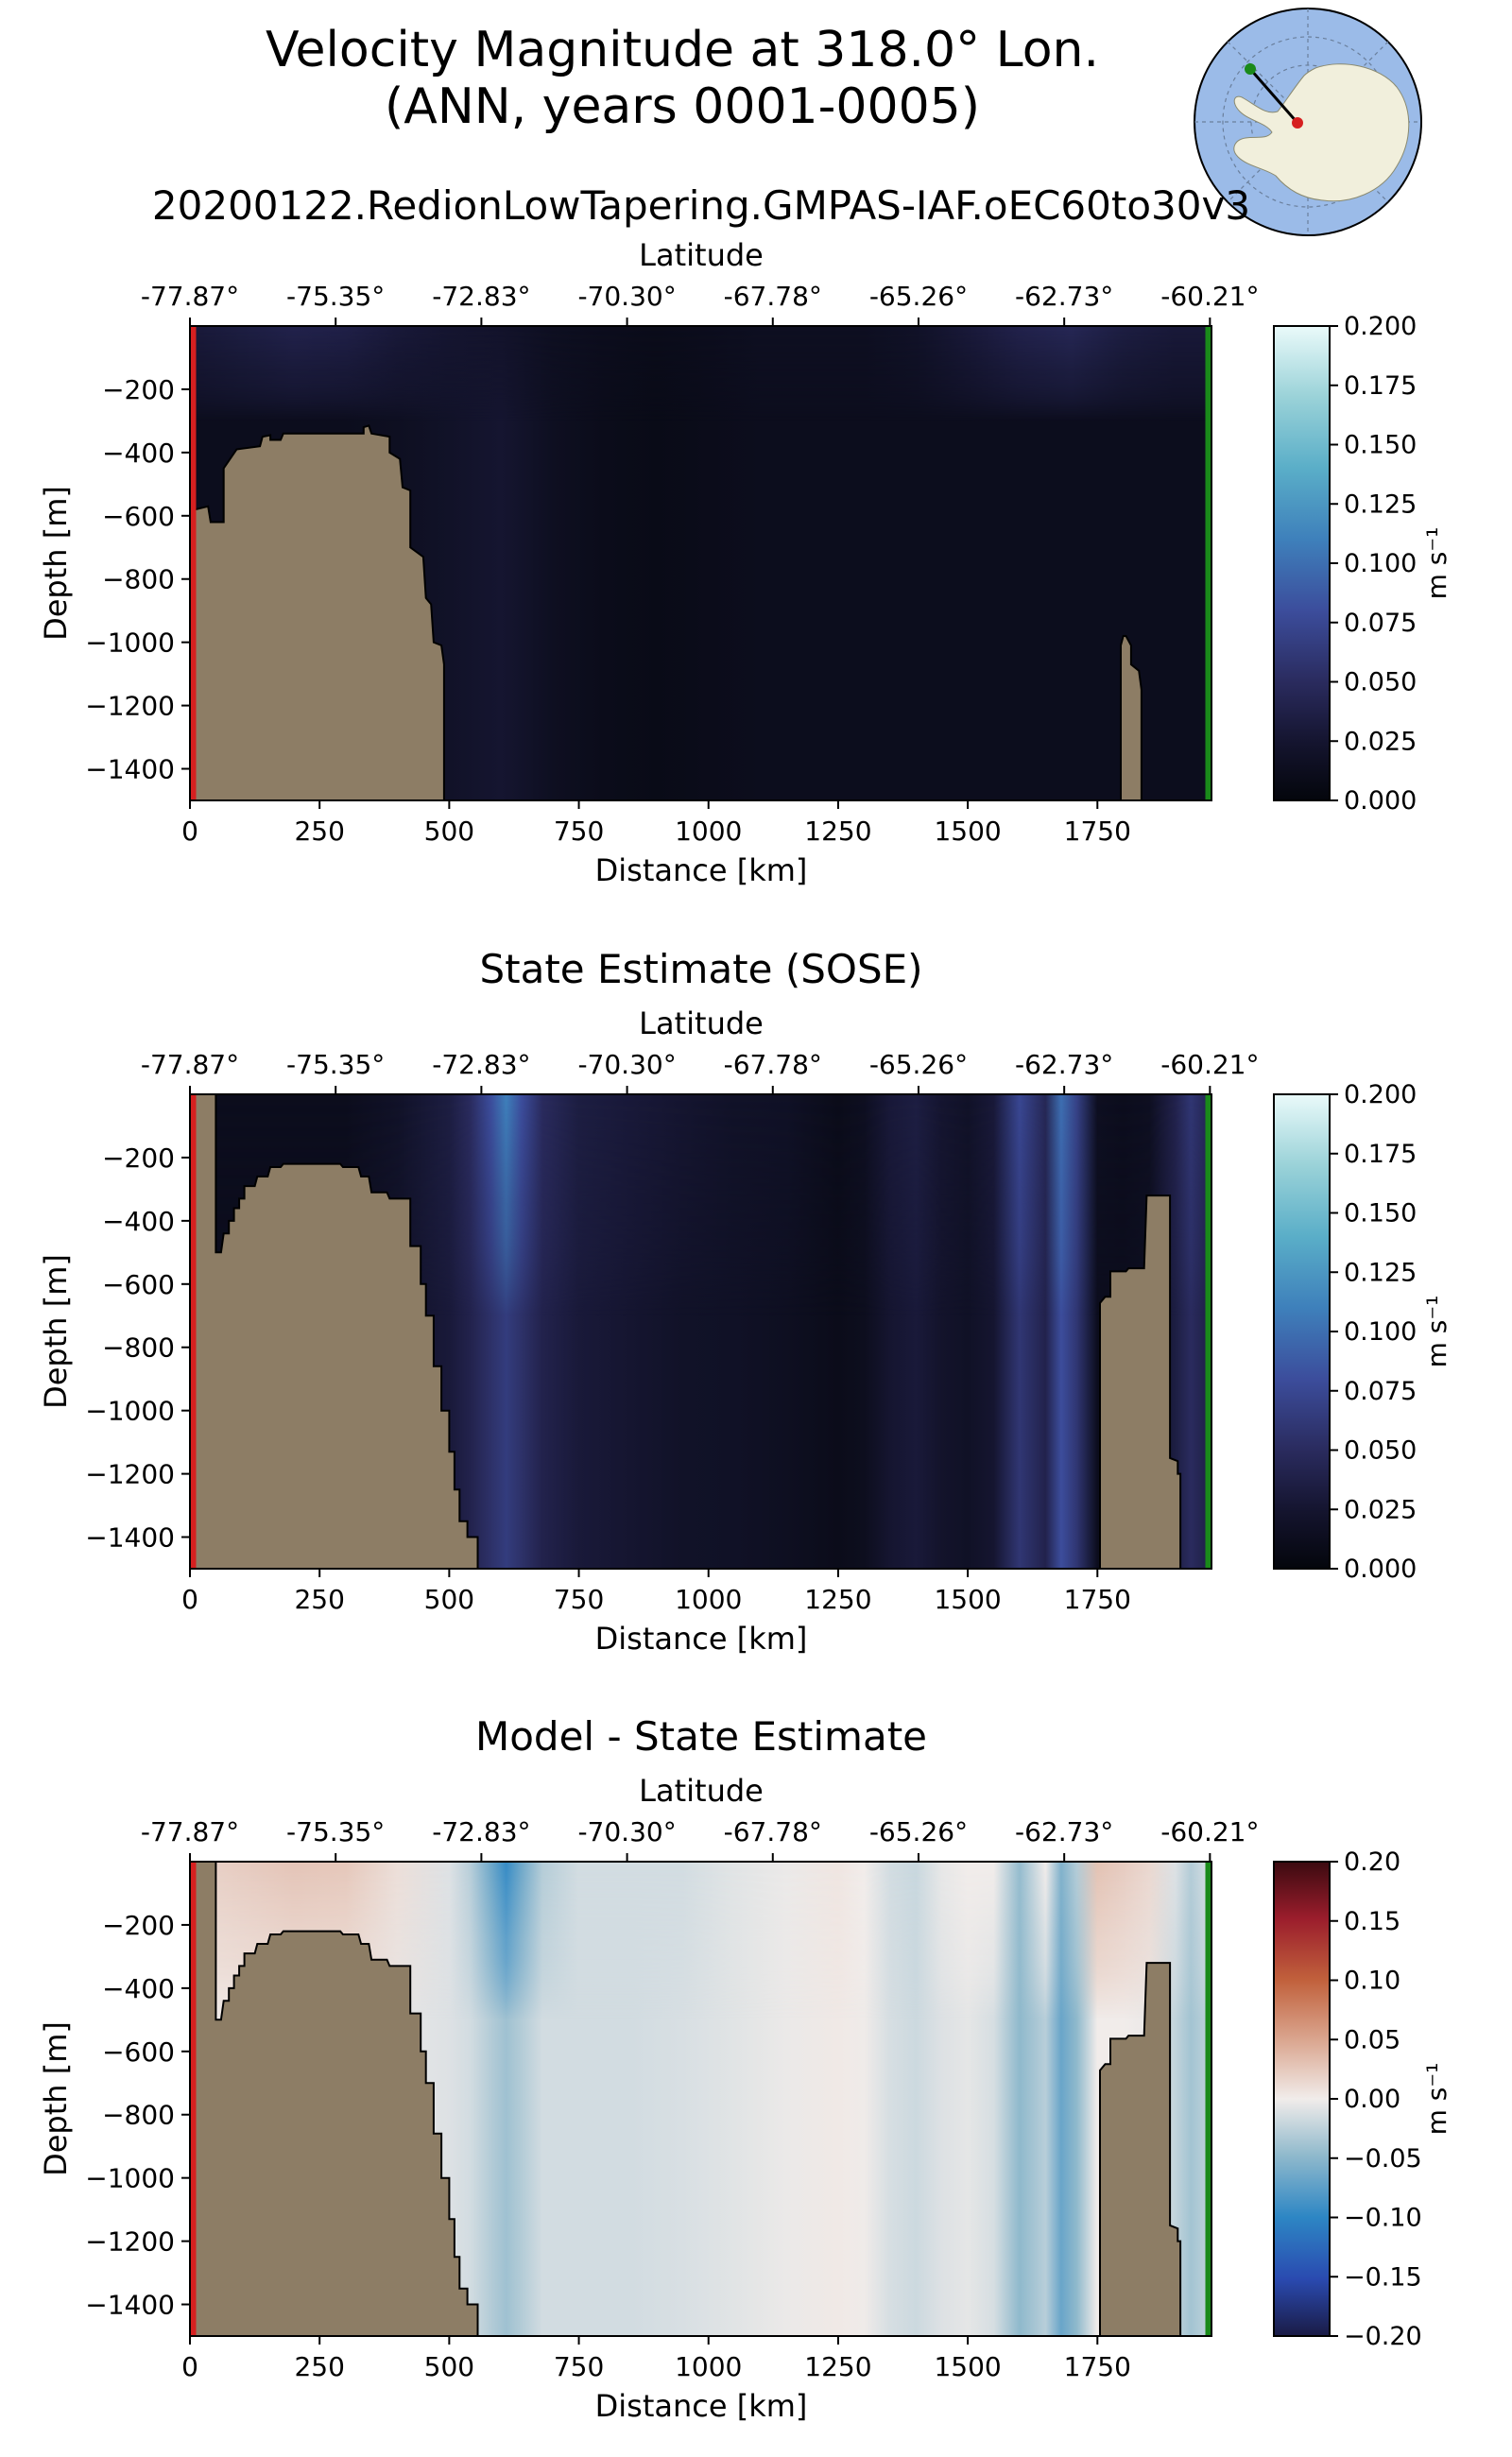 The height and width of the screenshot is (2457, 1512). I want to click on colorbar-tick-label: −0.15, so click(1383, 2277).